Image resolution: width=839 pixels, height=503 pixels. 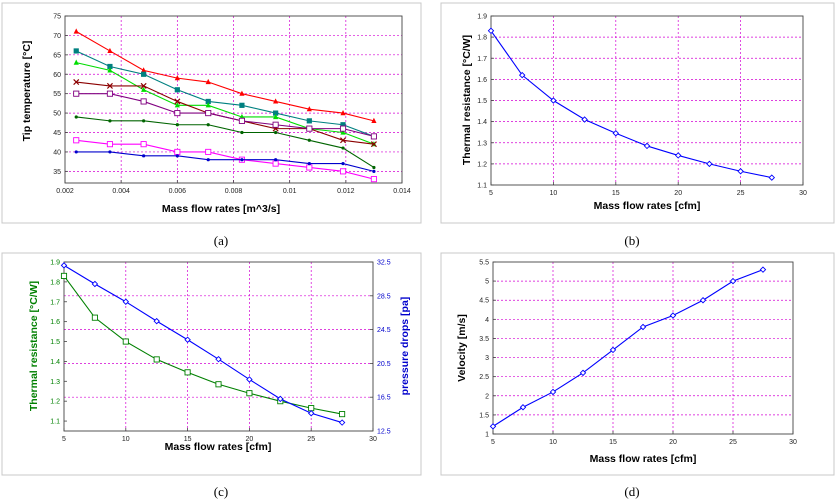 I want to click on y-tick-label: 2, so click(x=487, y=396).